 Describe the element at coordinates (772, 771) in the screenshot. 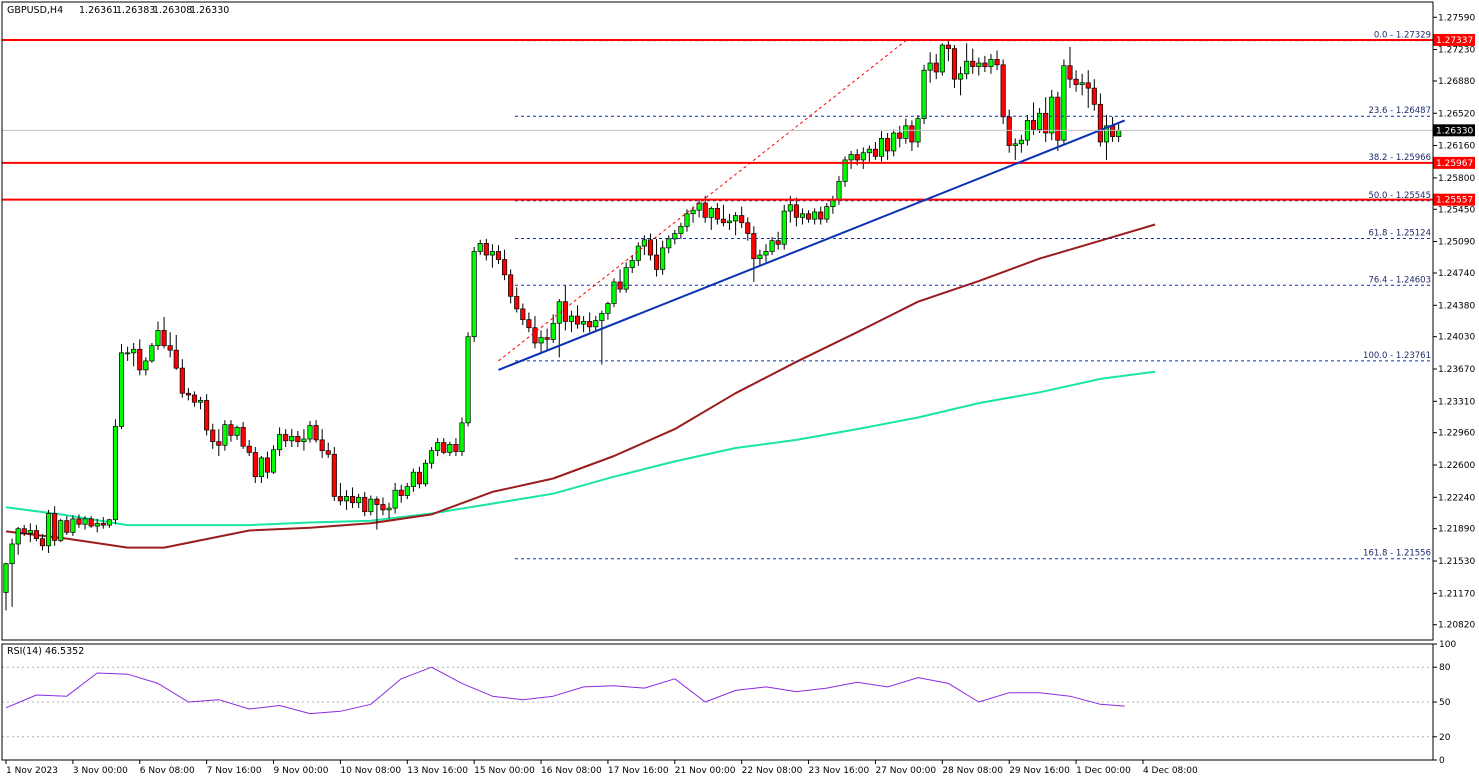

I see `x-tick-label: 22 Nov 08:00` at that location.